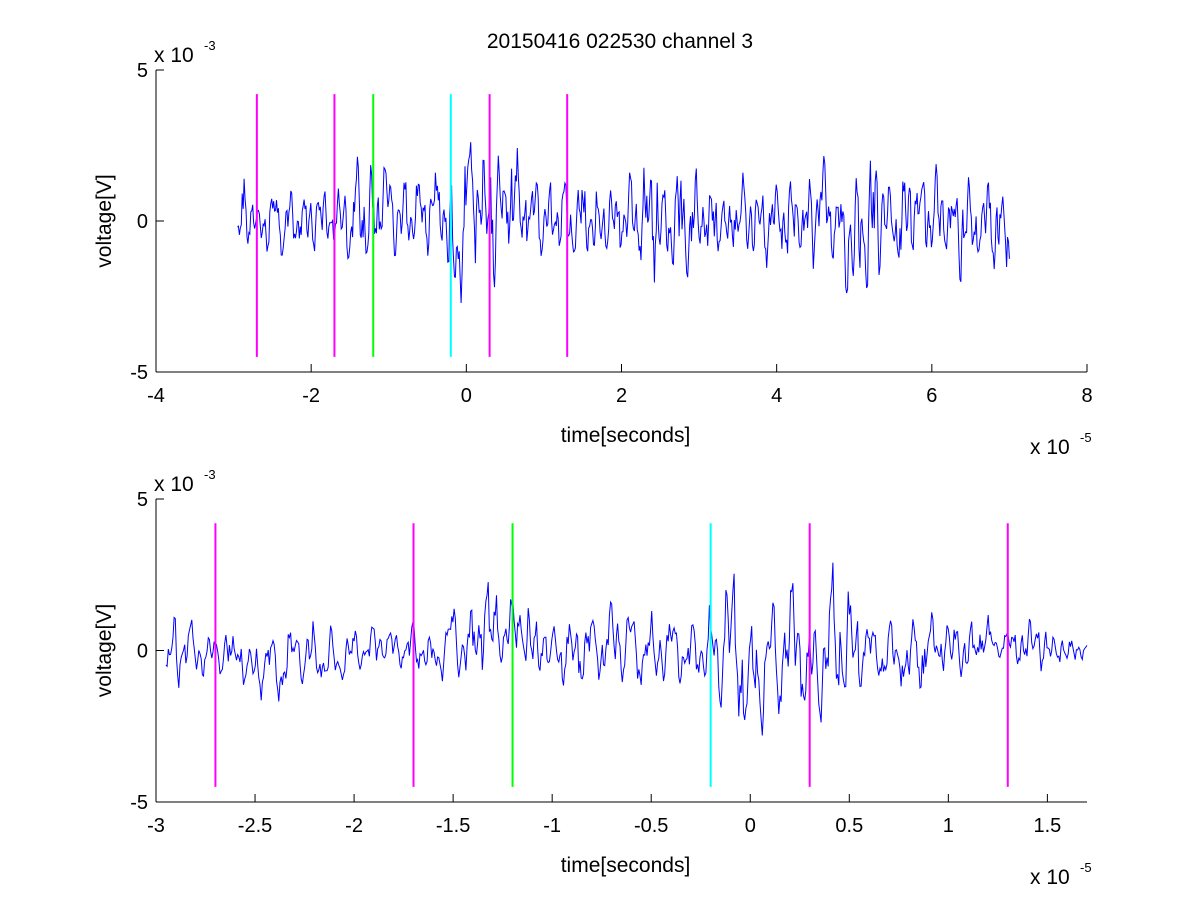 This screenshot has width=1200, height=901. I want to click on x-tick-label: 8, so click(1086, 396).